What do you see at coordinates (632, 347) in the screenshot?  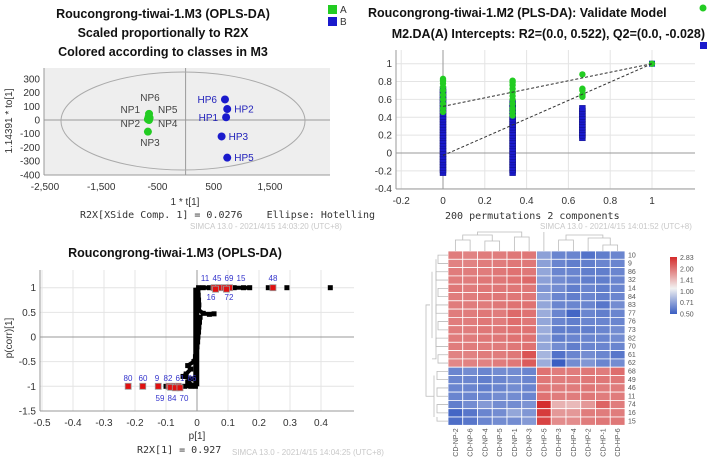 I see `heatmap-row-label: 70` at bounding box center [632, 347].